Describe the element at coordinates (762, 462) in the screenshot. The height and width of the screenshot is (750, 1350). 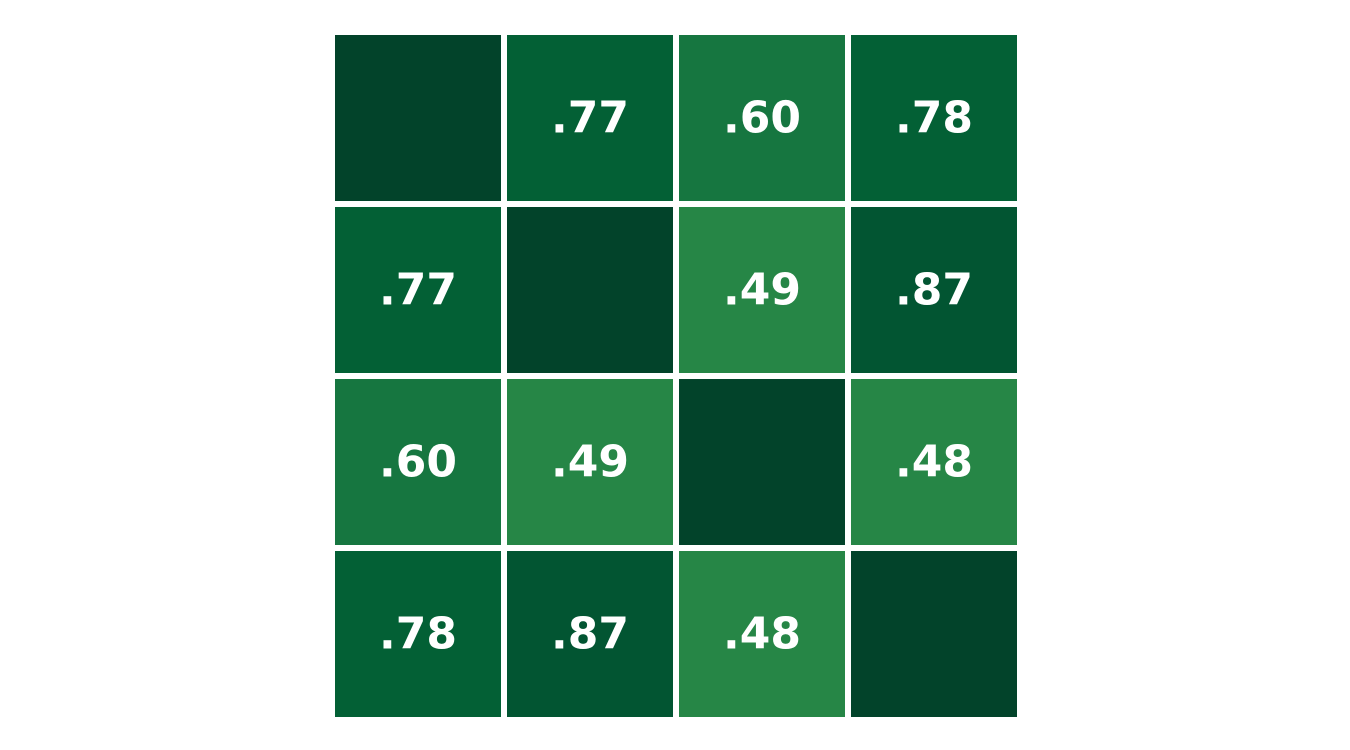
I see `heatmap-cell-r2-c2` at that location.